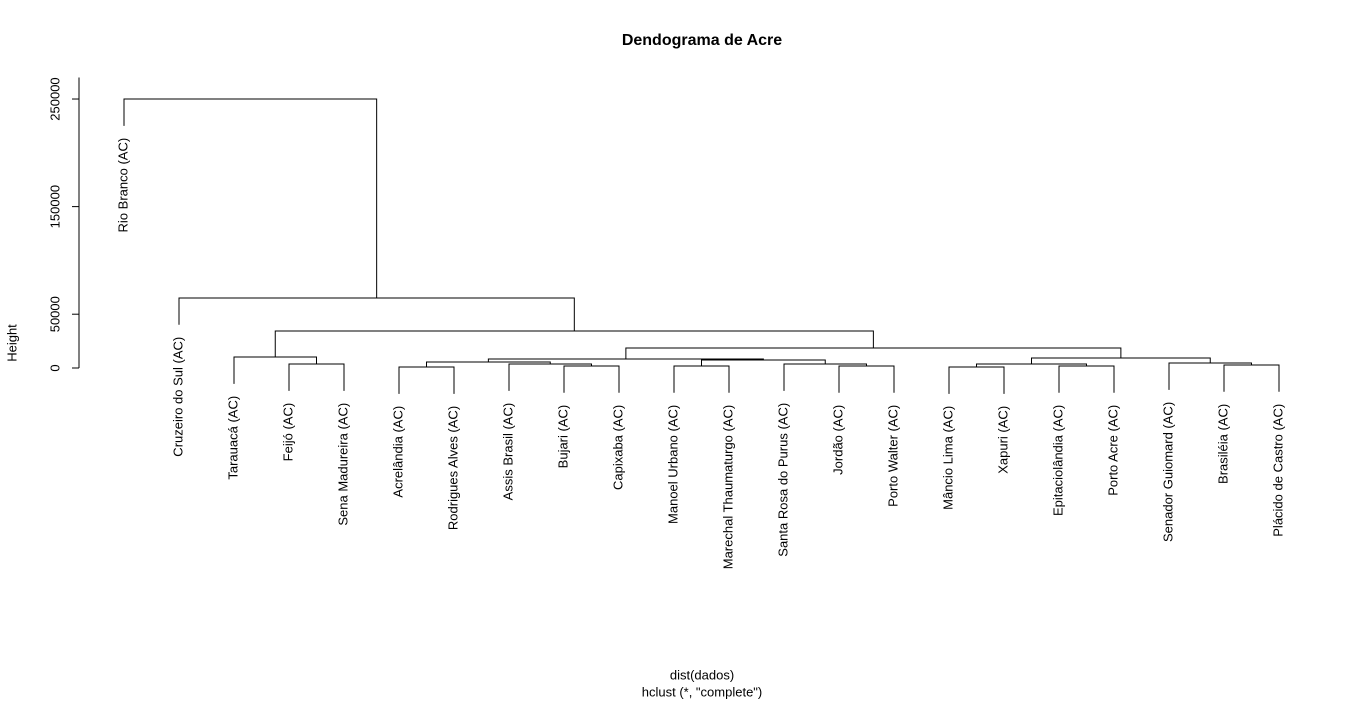  Describe the element at coordinates (702, 40) in the screenshot. I see `chart-title: Dendograma de Acre` at that location.